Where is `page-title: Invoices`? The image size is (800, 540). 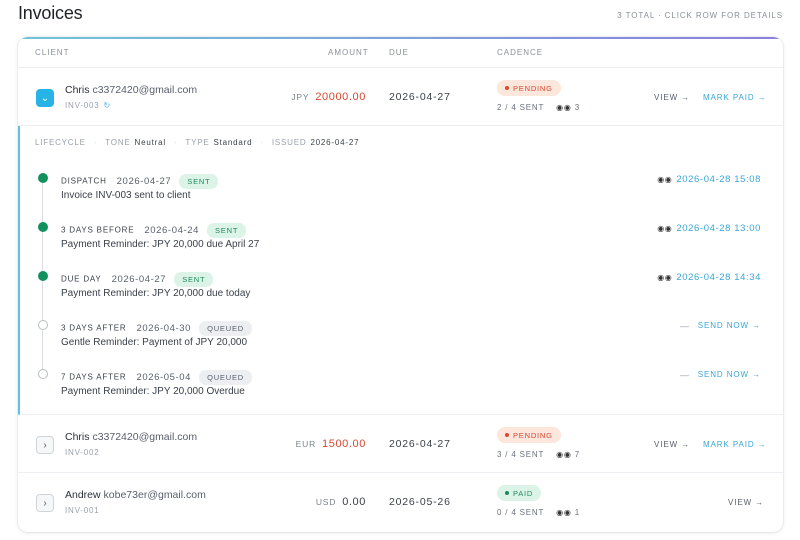
page-title: Invoices is located at coordinates (50, 13).